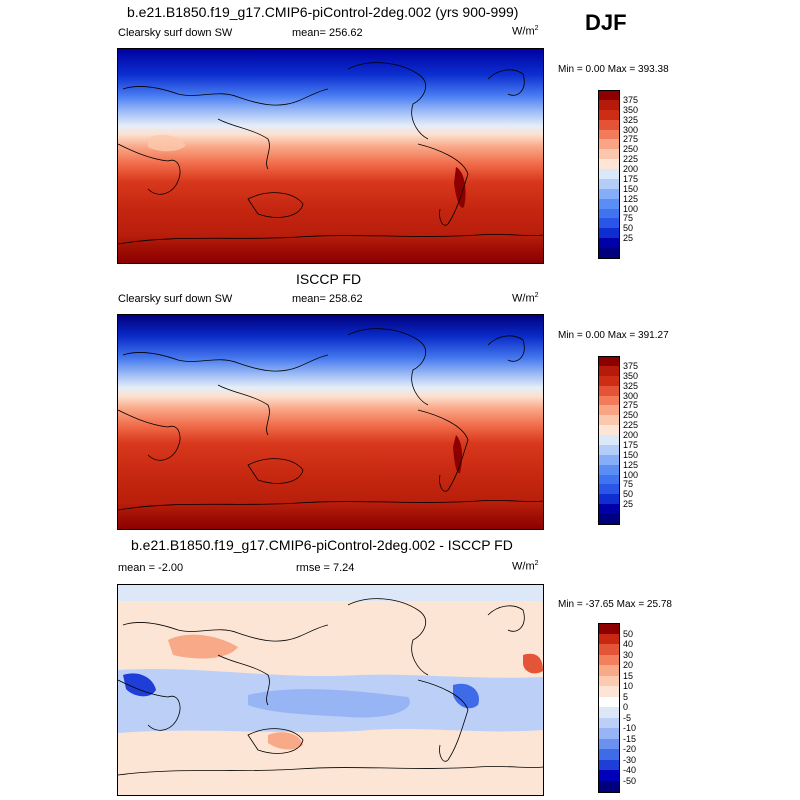 The height and width of the screenshot is (800, 800). Describe the element at coordinates (525, 298) in the screenshot. I see `panel2-units: W/m2` at that location.